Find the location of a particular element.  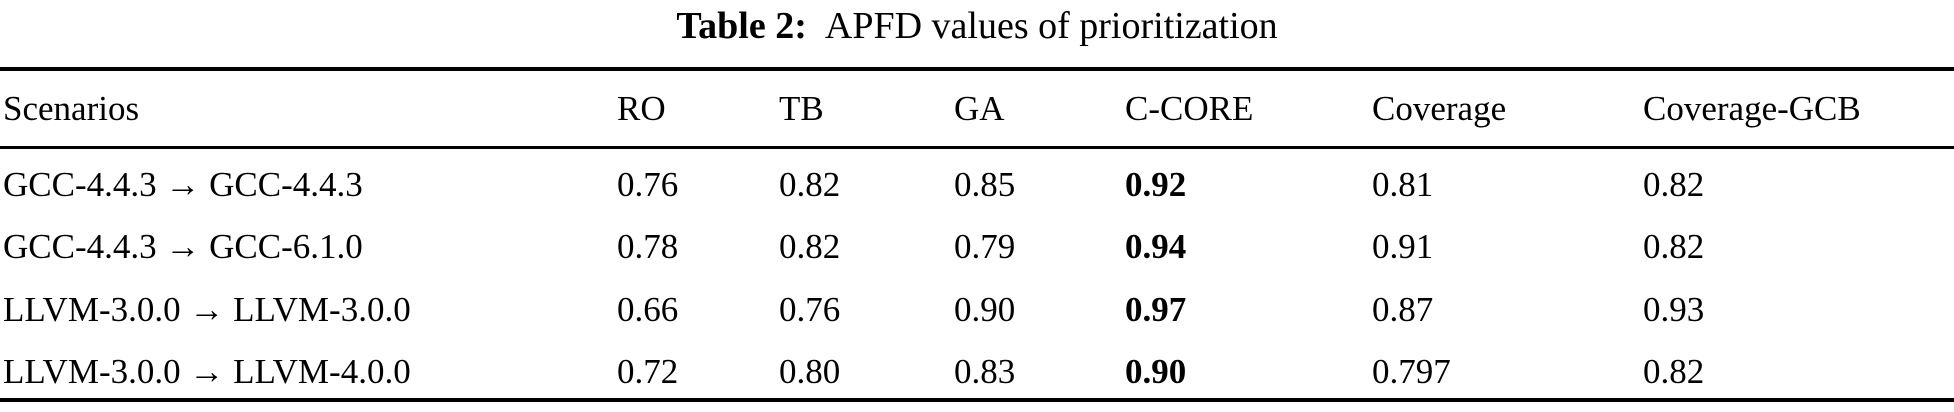

column-header-ga: GA is located at coordinates (1039, 109).